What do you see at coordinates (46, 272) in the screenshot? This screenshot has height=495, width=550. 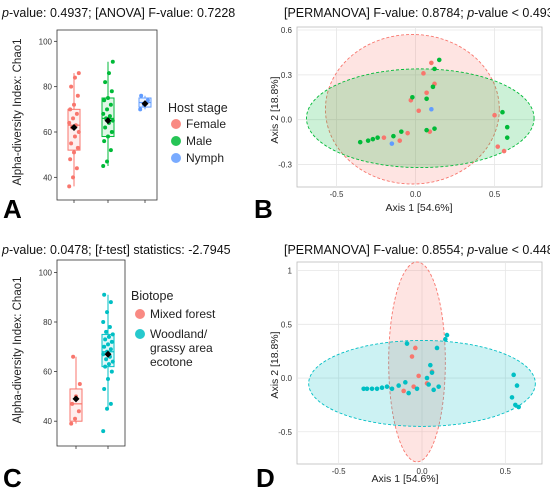 I see `y-tick-label: 100` at bounding box center [46, 272].